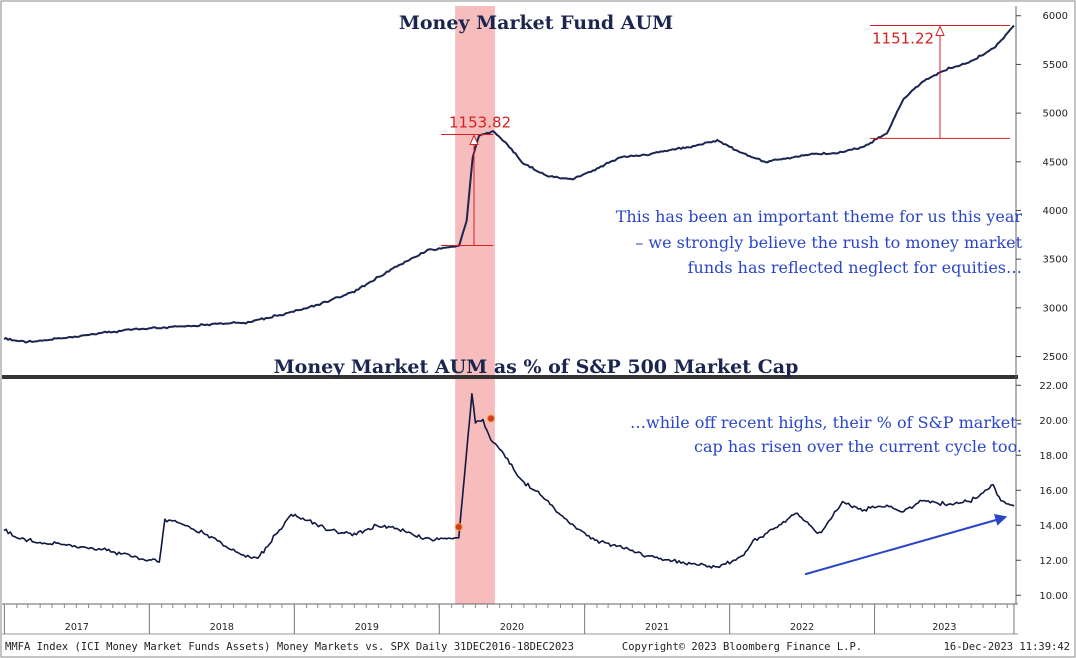 The height and width of the screenshot is (658, 1076). What do you see at coordinates (1055, 16) in the screenshot?
I see `y-tick-label-0-7: 6000` at bounding box center [1055, 16].